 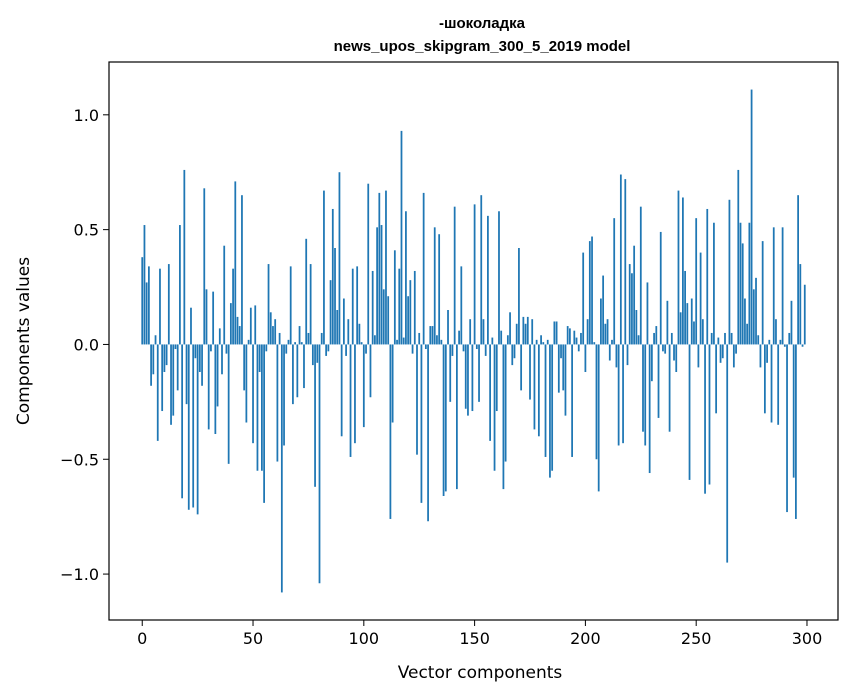 What do you see at coordinates (585, 638) in the screenshot?
I see `x-tick-label: 200` at bounding box center [585, 638].